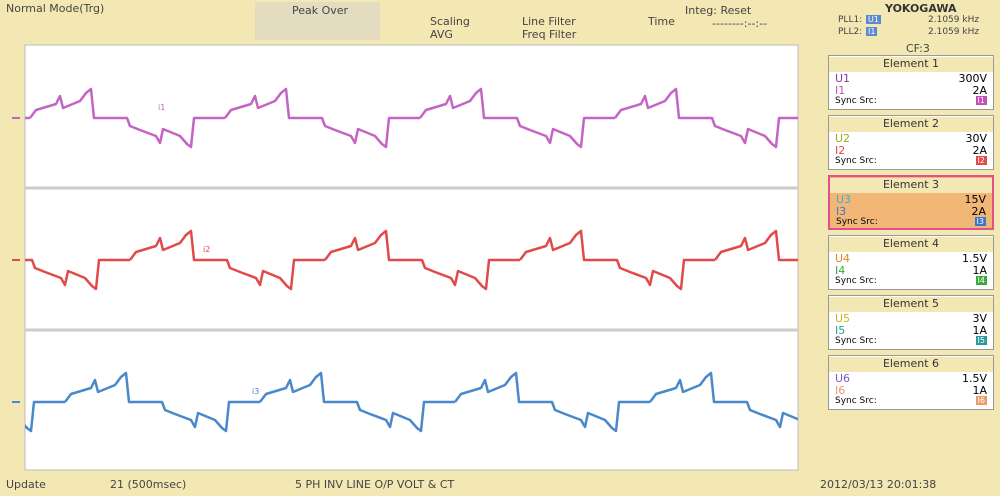  Describe the element at coordinates (911, 124) in the screenshot. I see `element-title: Element 2` at that location.